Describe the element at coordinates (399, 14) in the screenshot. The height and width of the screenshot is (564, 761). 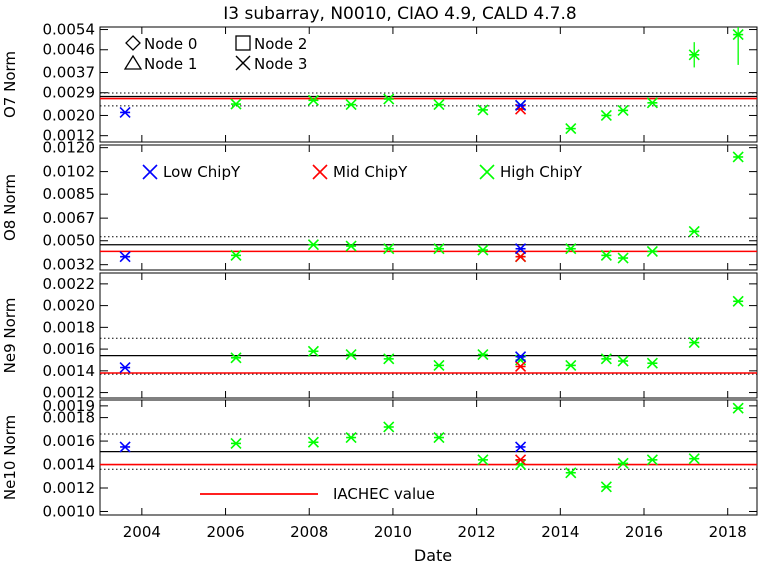
I see `chart-title: I3 subarray, N0010, CIAO 4.9, CALD 4.7.8` at that location.